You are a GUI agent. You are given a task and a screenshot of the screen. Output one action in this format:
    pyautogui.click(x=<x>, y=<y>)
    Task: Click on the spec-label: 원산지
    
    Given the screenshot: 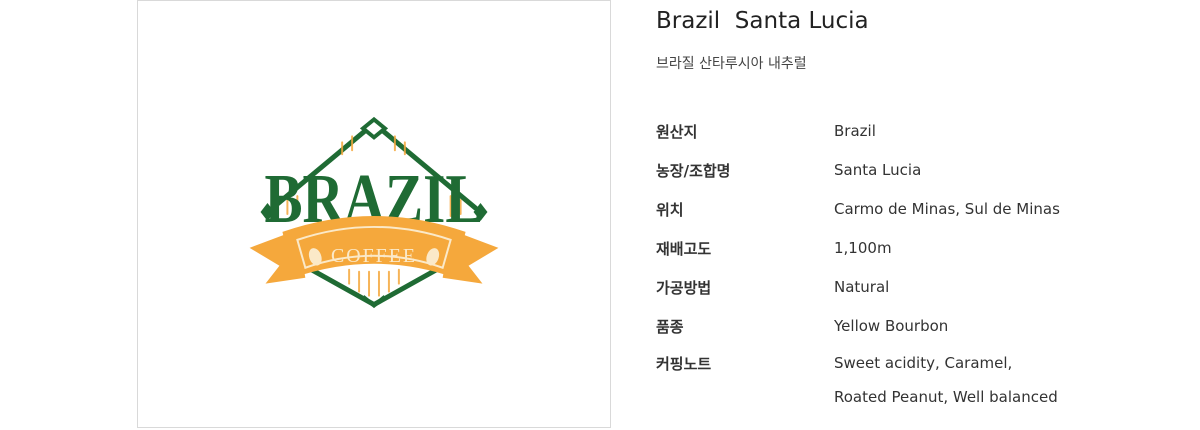 What is the action you would take?
    pyautogui.click(x=677, y=132)
    